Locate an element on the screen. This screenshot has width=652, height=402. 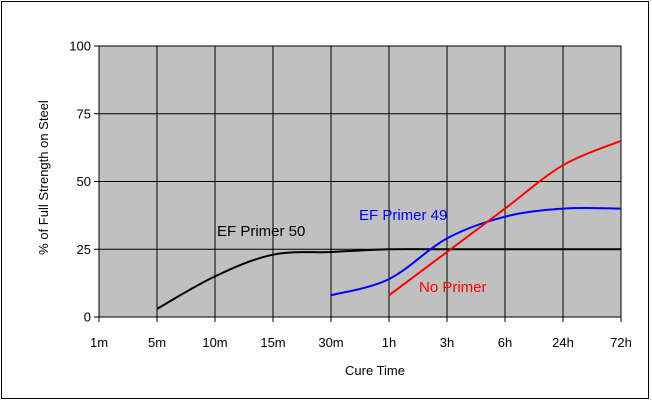
series-label-no-primer: No Primer is located at coordinates (453, 287).